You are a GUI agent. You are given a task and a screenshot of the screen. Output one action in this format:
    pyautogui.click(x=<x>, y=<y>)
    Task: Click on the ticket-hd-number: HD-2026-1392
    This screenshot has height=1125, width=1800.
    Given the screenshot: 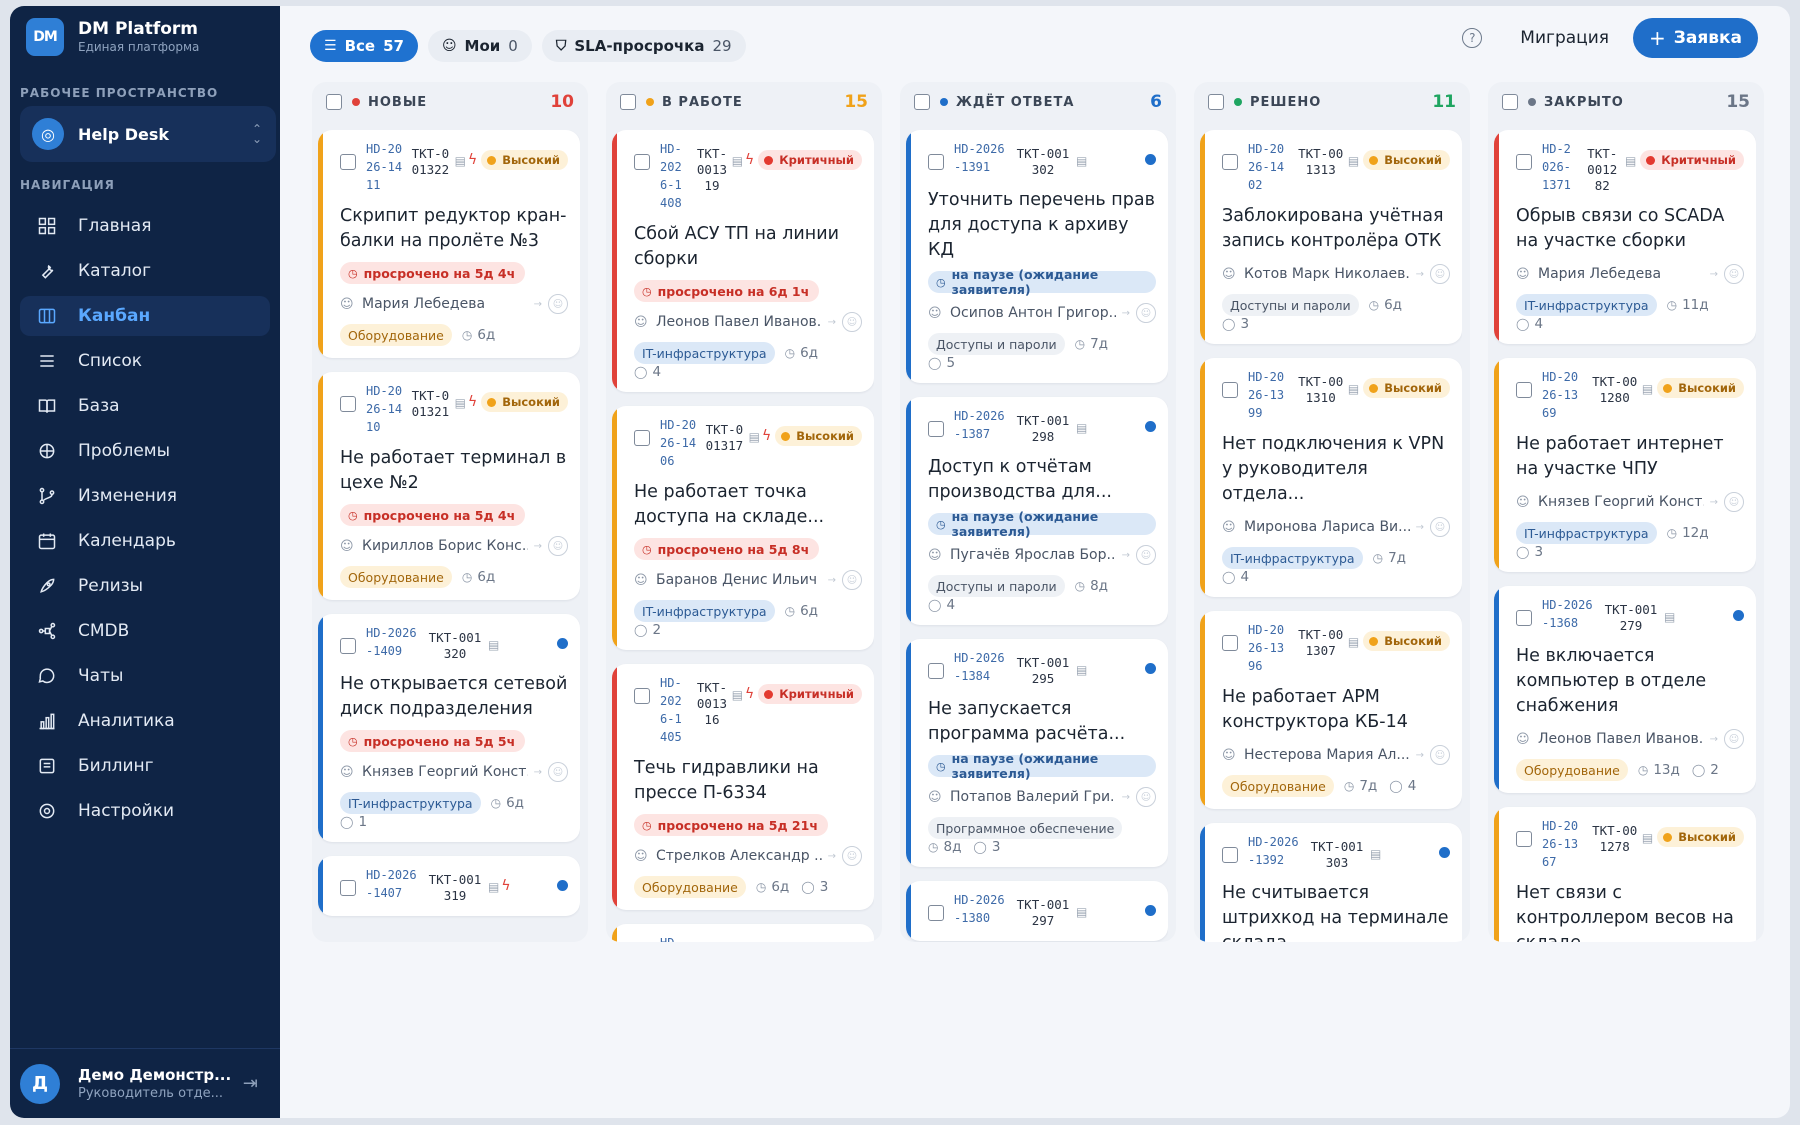 What is the action you would take?
    pyautogui.click(x=1273, y=851)
    